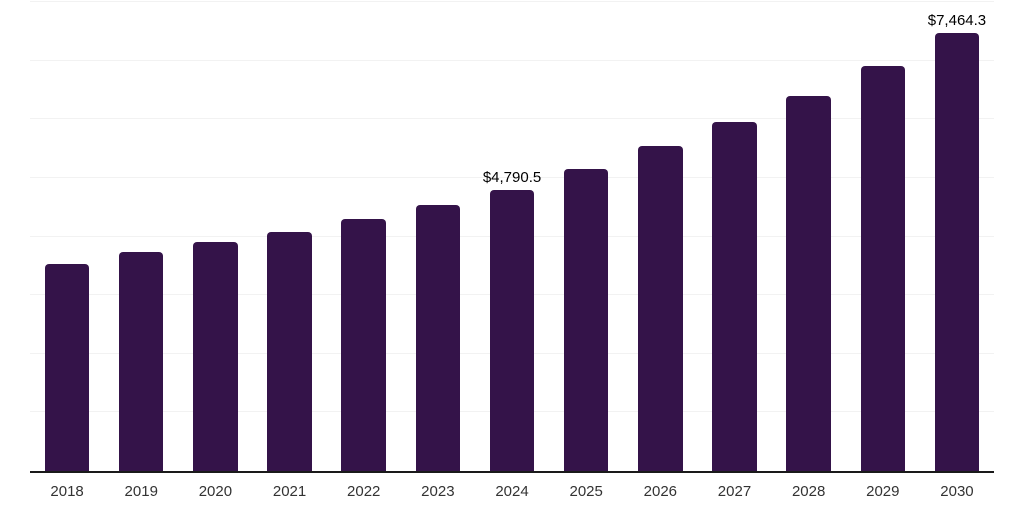  I want to click on x-tick-label: 2020, so click(215, 491).